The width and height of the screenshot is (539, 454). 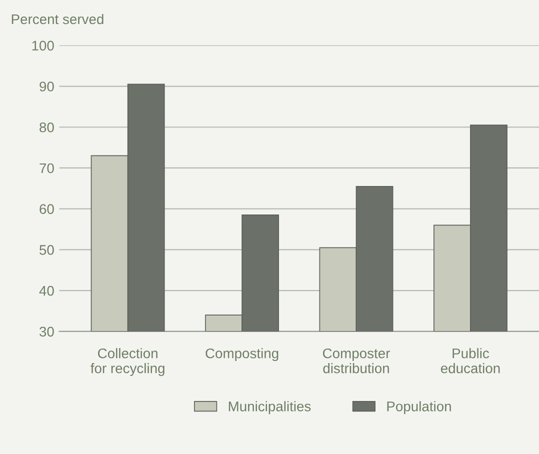 What do you see at coordinates (47, 209) in the screenshot?
I see `y-tick-label: 60` at bounding box center [47, 209].